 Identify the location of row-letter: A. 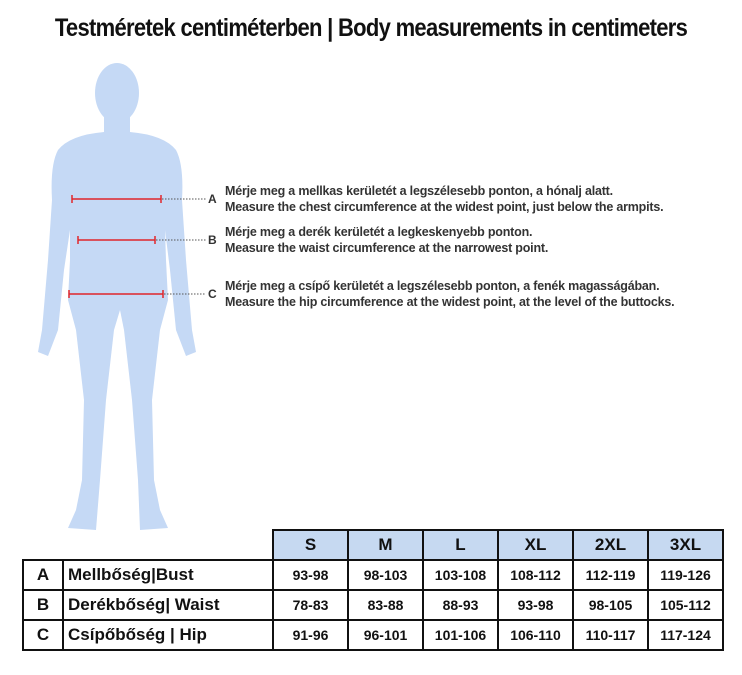
(43, 575).